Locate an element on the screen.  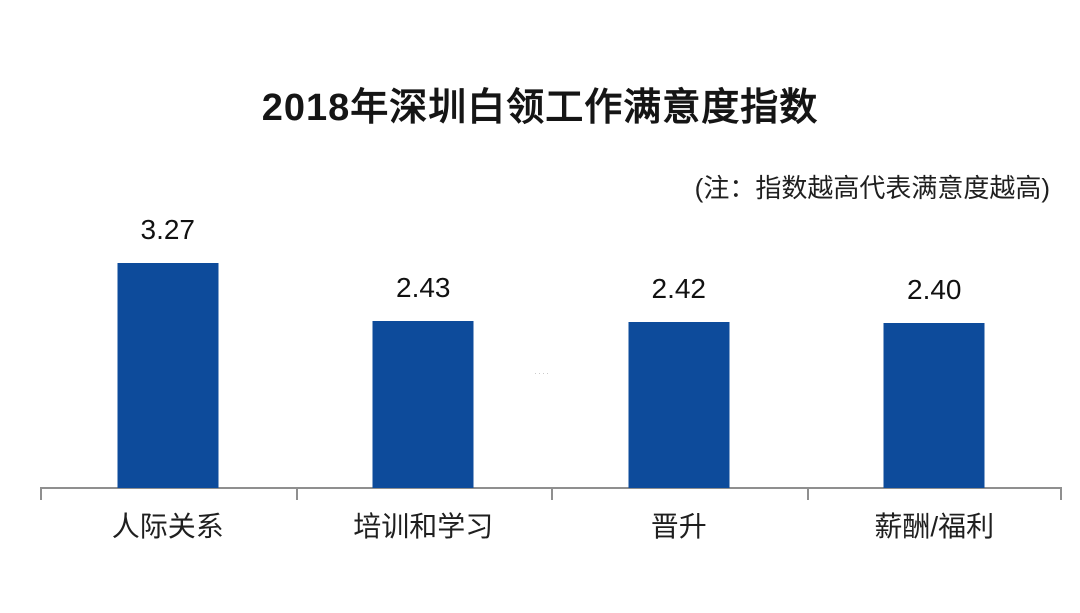
chart-title: 2018年深圳白领工作满意度指数 is located at coordinates (540, 108).